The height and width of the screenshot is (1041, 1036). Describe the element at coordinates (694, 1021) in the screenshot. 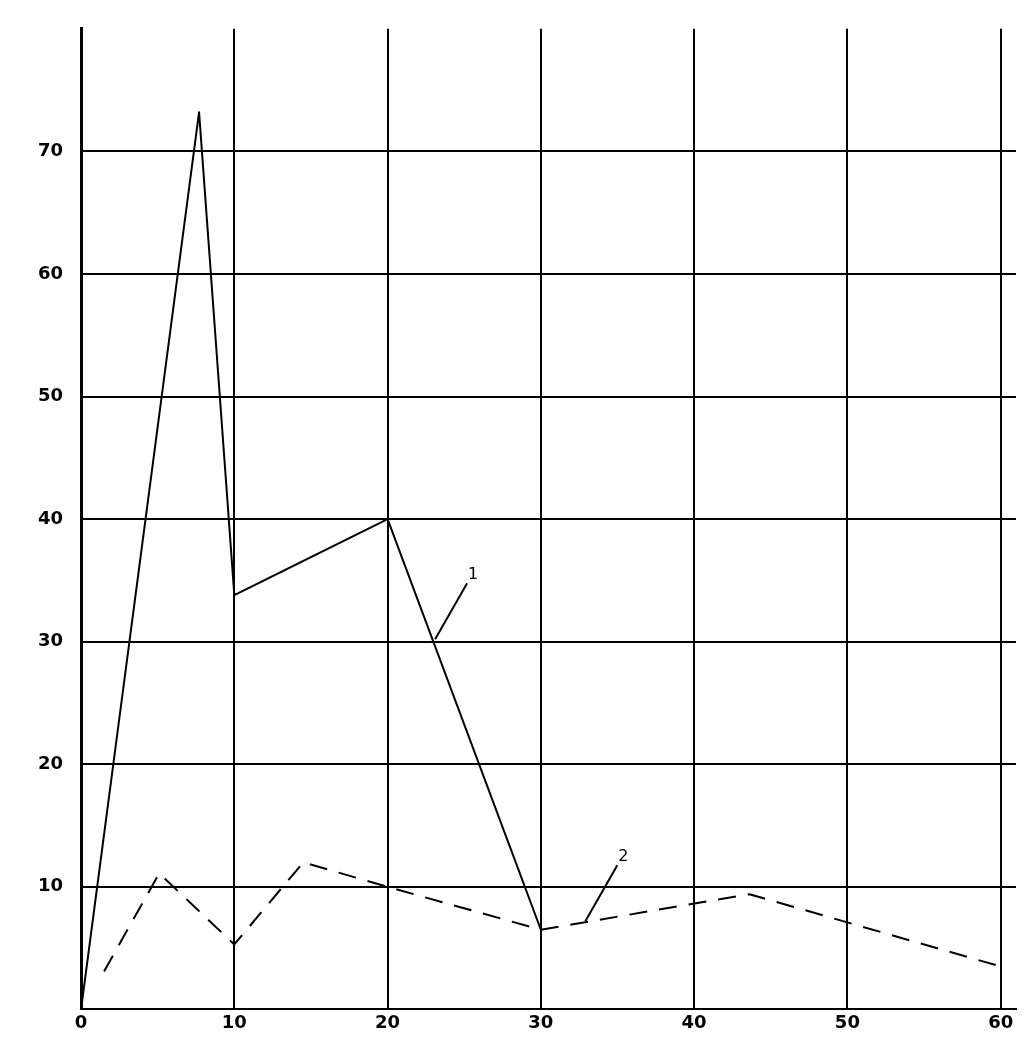

I see `x-tick-label: 40` at that location.